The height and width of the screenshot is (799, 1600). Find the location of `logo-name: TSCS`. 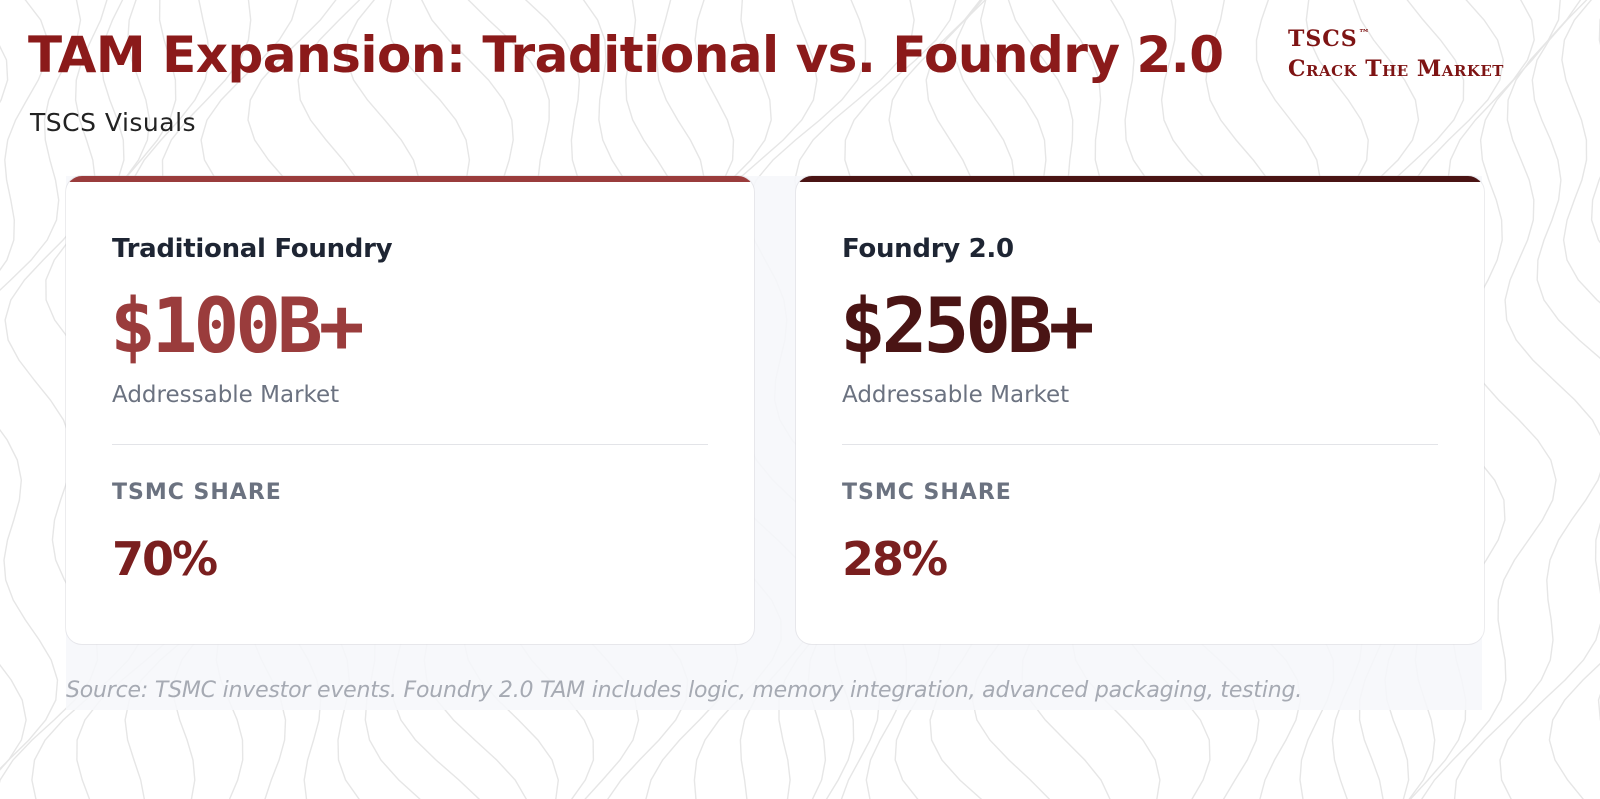

logo-name: TSCS is located at coordinates (1323, 39).